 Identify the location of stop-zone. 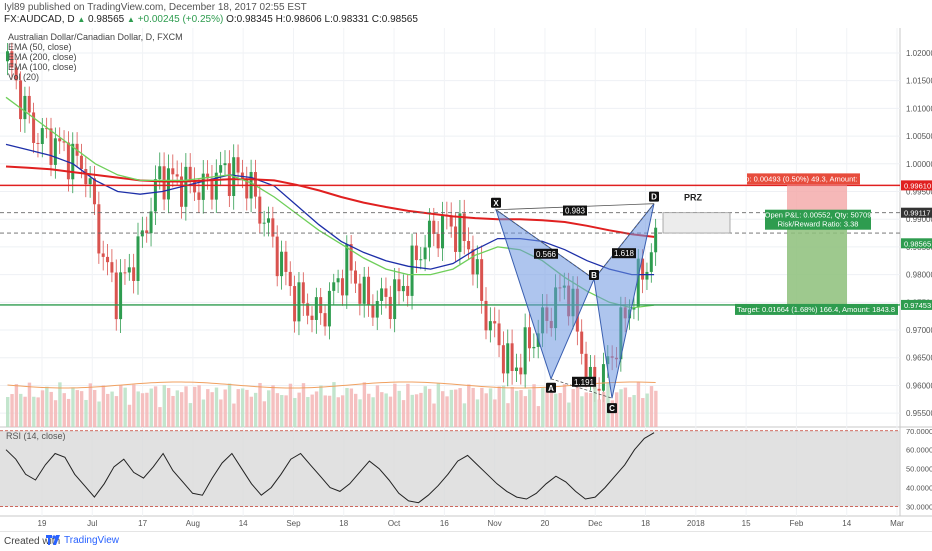
(817, 199).